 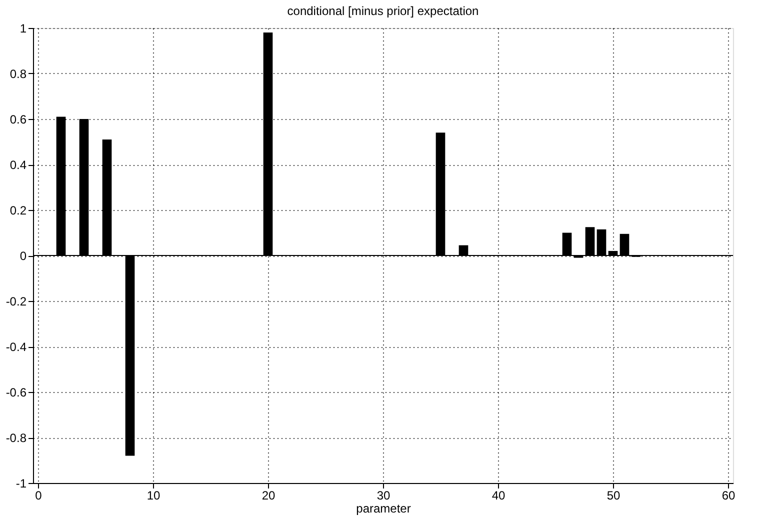 What do you see at coordinates (383, 11) in the screenshot?
I see `chart-title: conditional [minus prior] expectation` at bounding box center [383, 11].